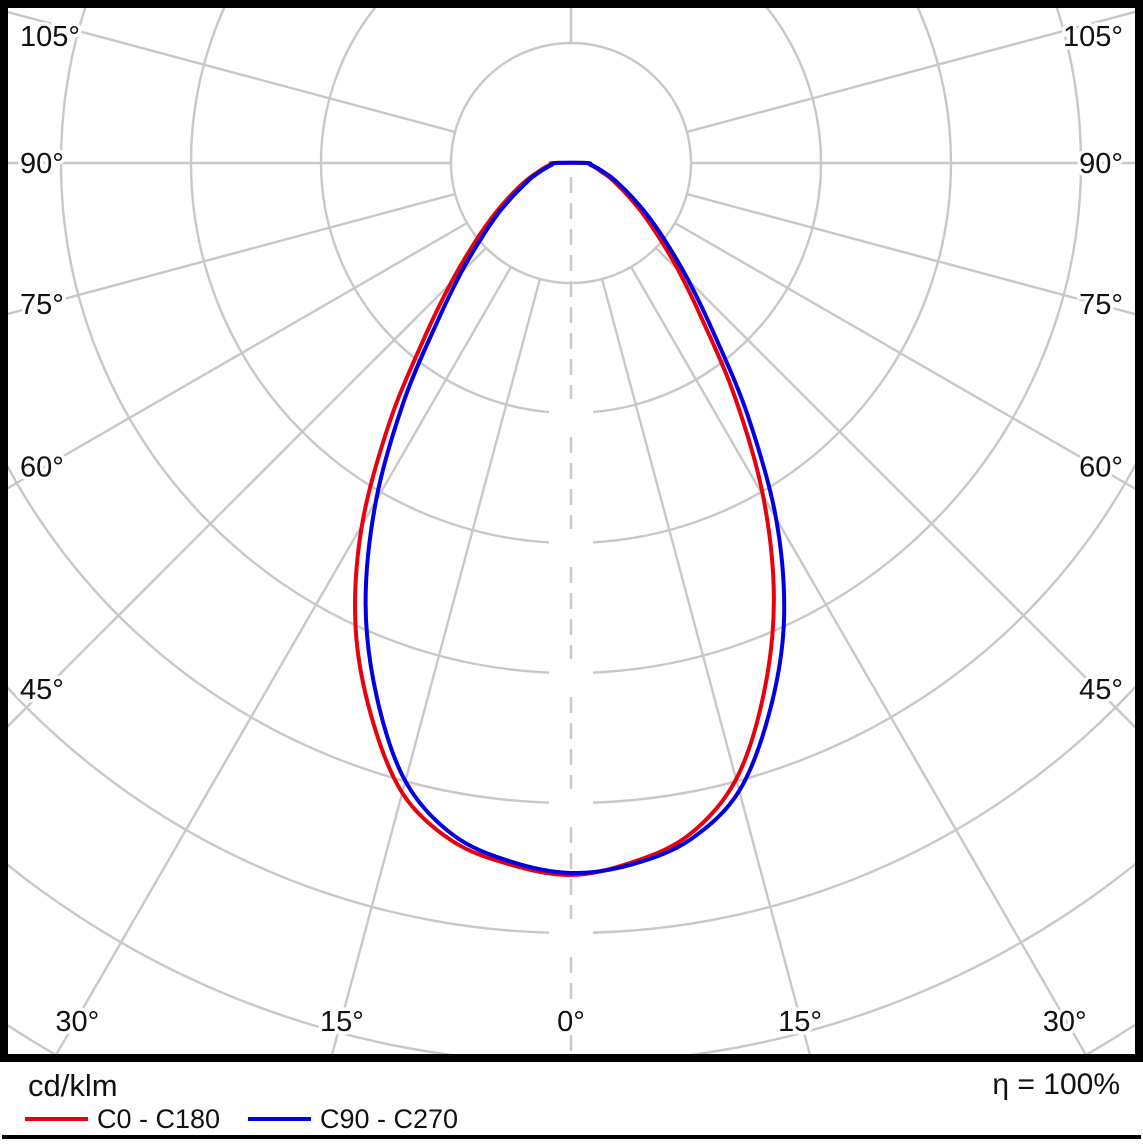  What do you see at coordinates (571, 1103) in the screenshot?
I see `footer: cd/klm η = 100% C0 - C180 C90 - C270` at bounding box center [571, 1103].